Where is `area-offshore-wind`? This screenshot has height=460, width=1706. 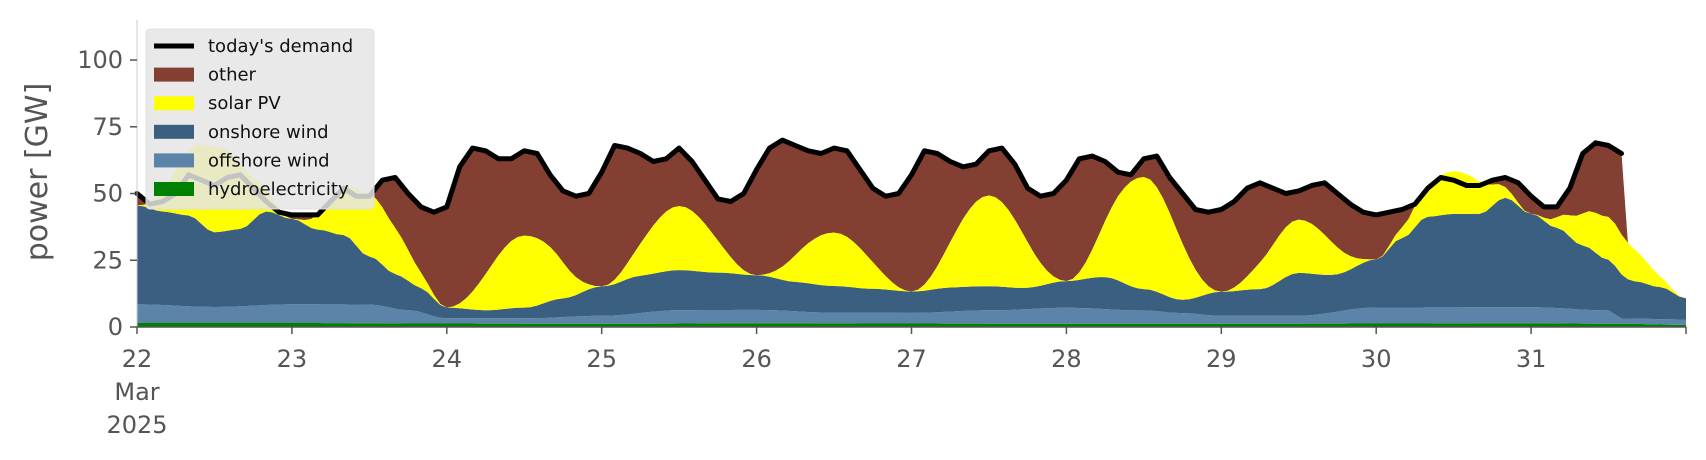
area-offshore-wind is located at coordinates (911, 314).